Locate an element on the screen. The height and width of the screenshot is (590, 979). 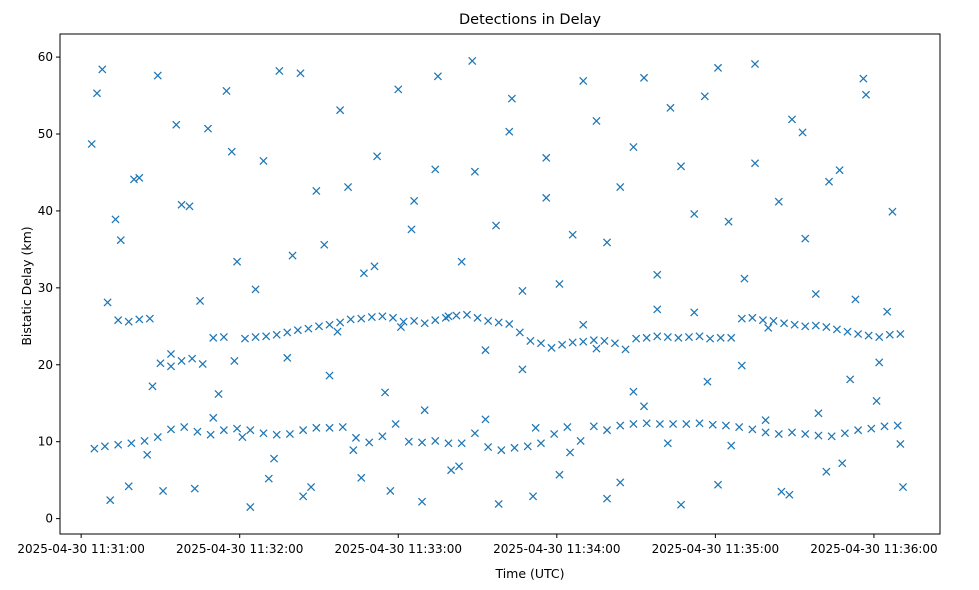
y-tick-label: 30 is located at coordinates (45, 288).